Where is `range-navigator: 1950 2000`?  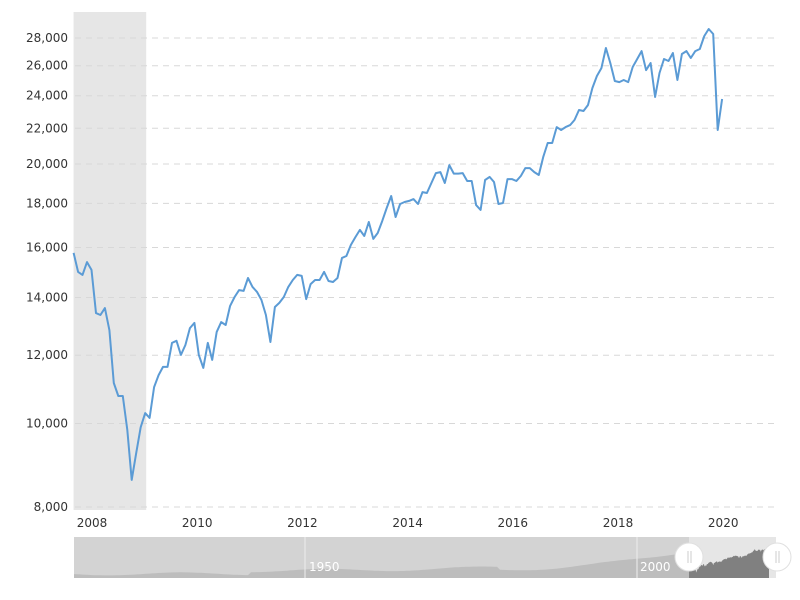 range-navigator: 1950 2000 is located at coordinates (433, 557).